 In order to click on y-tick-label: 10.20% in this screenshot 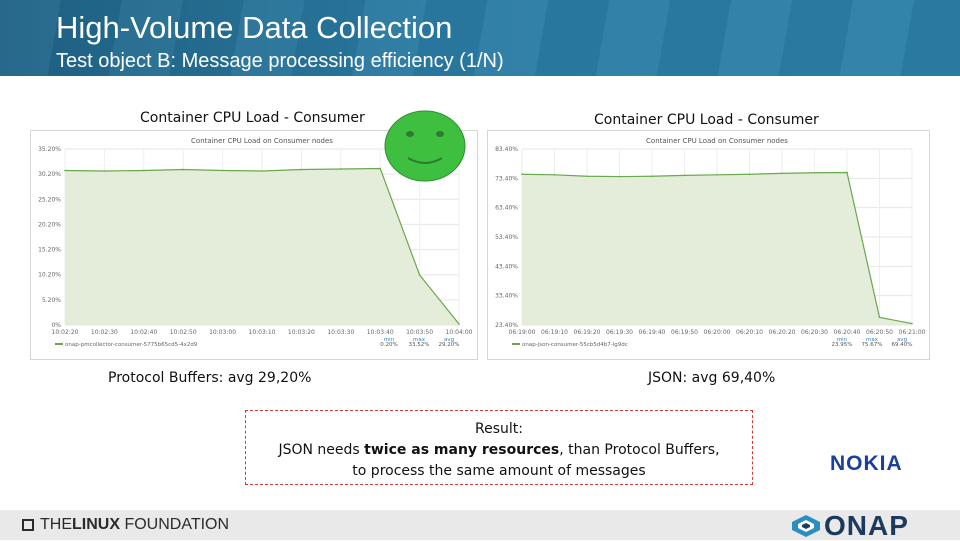, I will do `click(49, 275)`.